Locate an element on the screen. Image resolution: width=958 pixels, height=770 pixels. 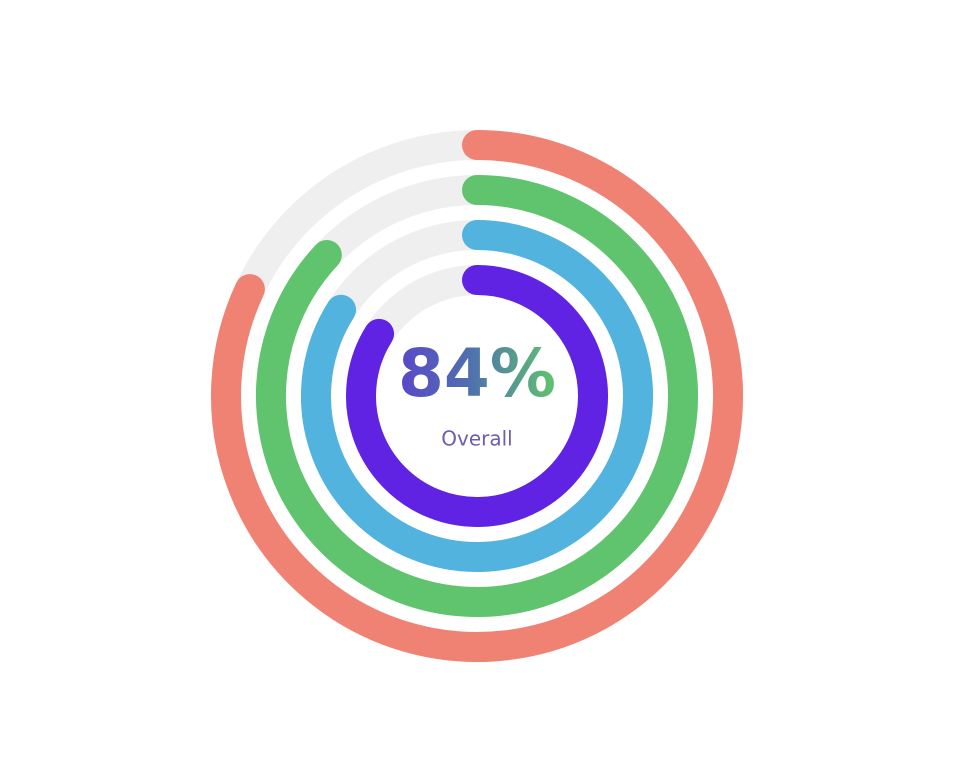
ring-bar is located at coordinates (477, 396).